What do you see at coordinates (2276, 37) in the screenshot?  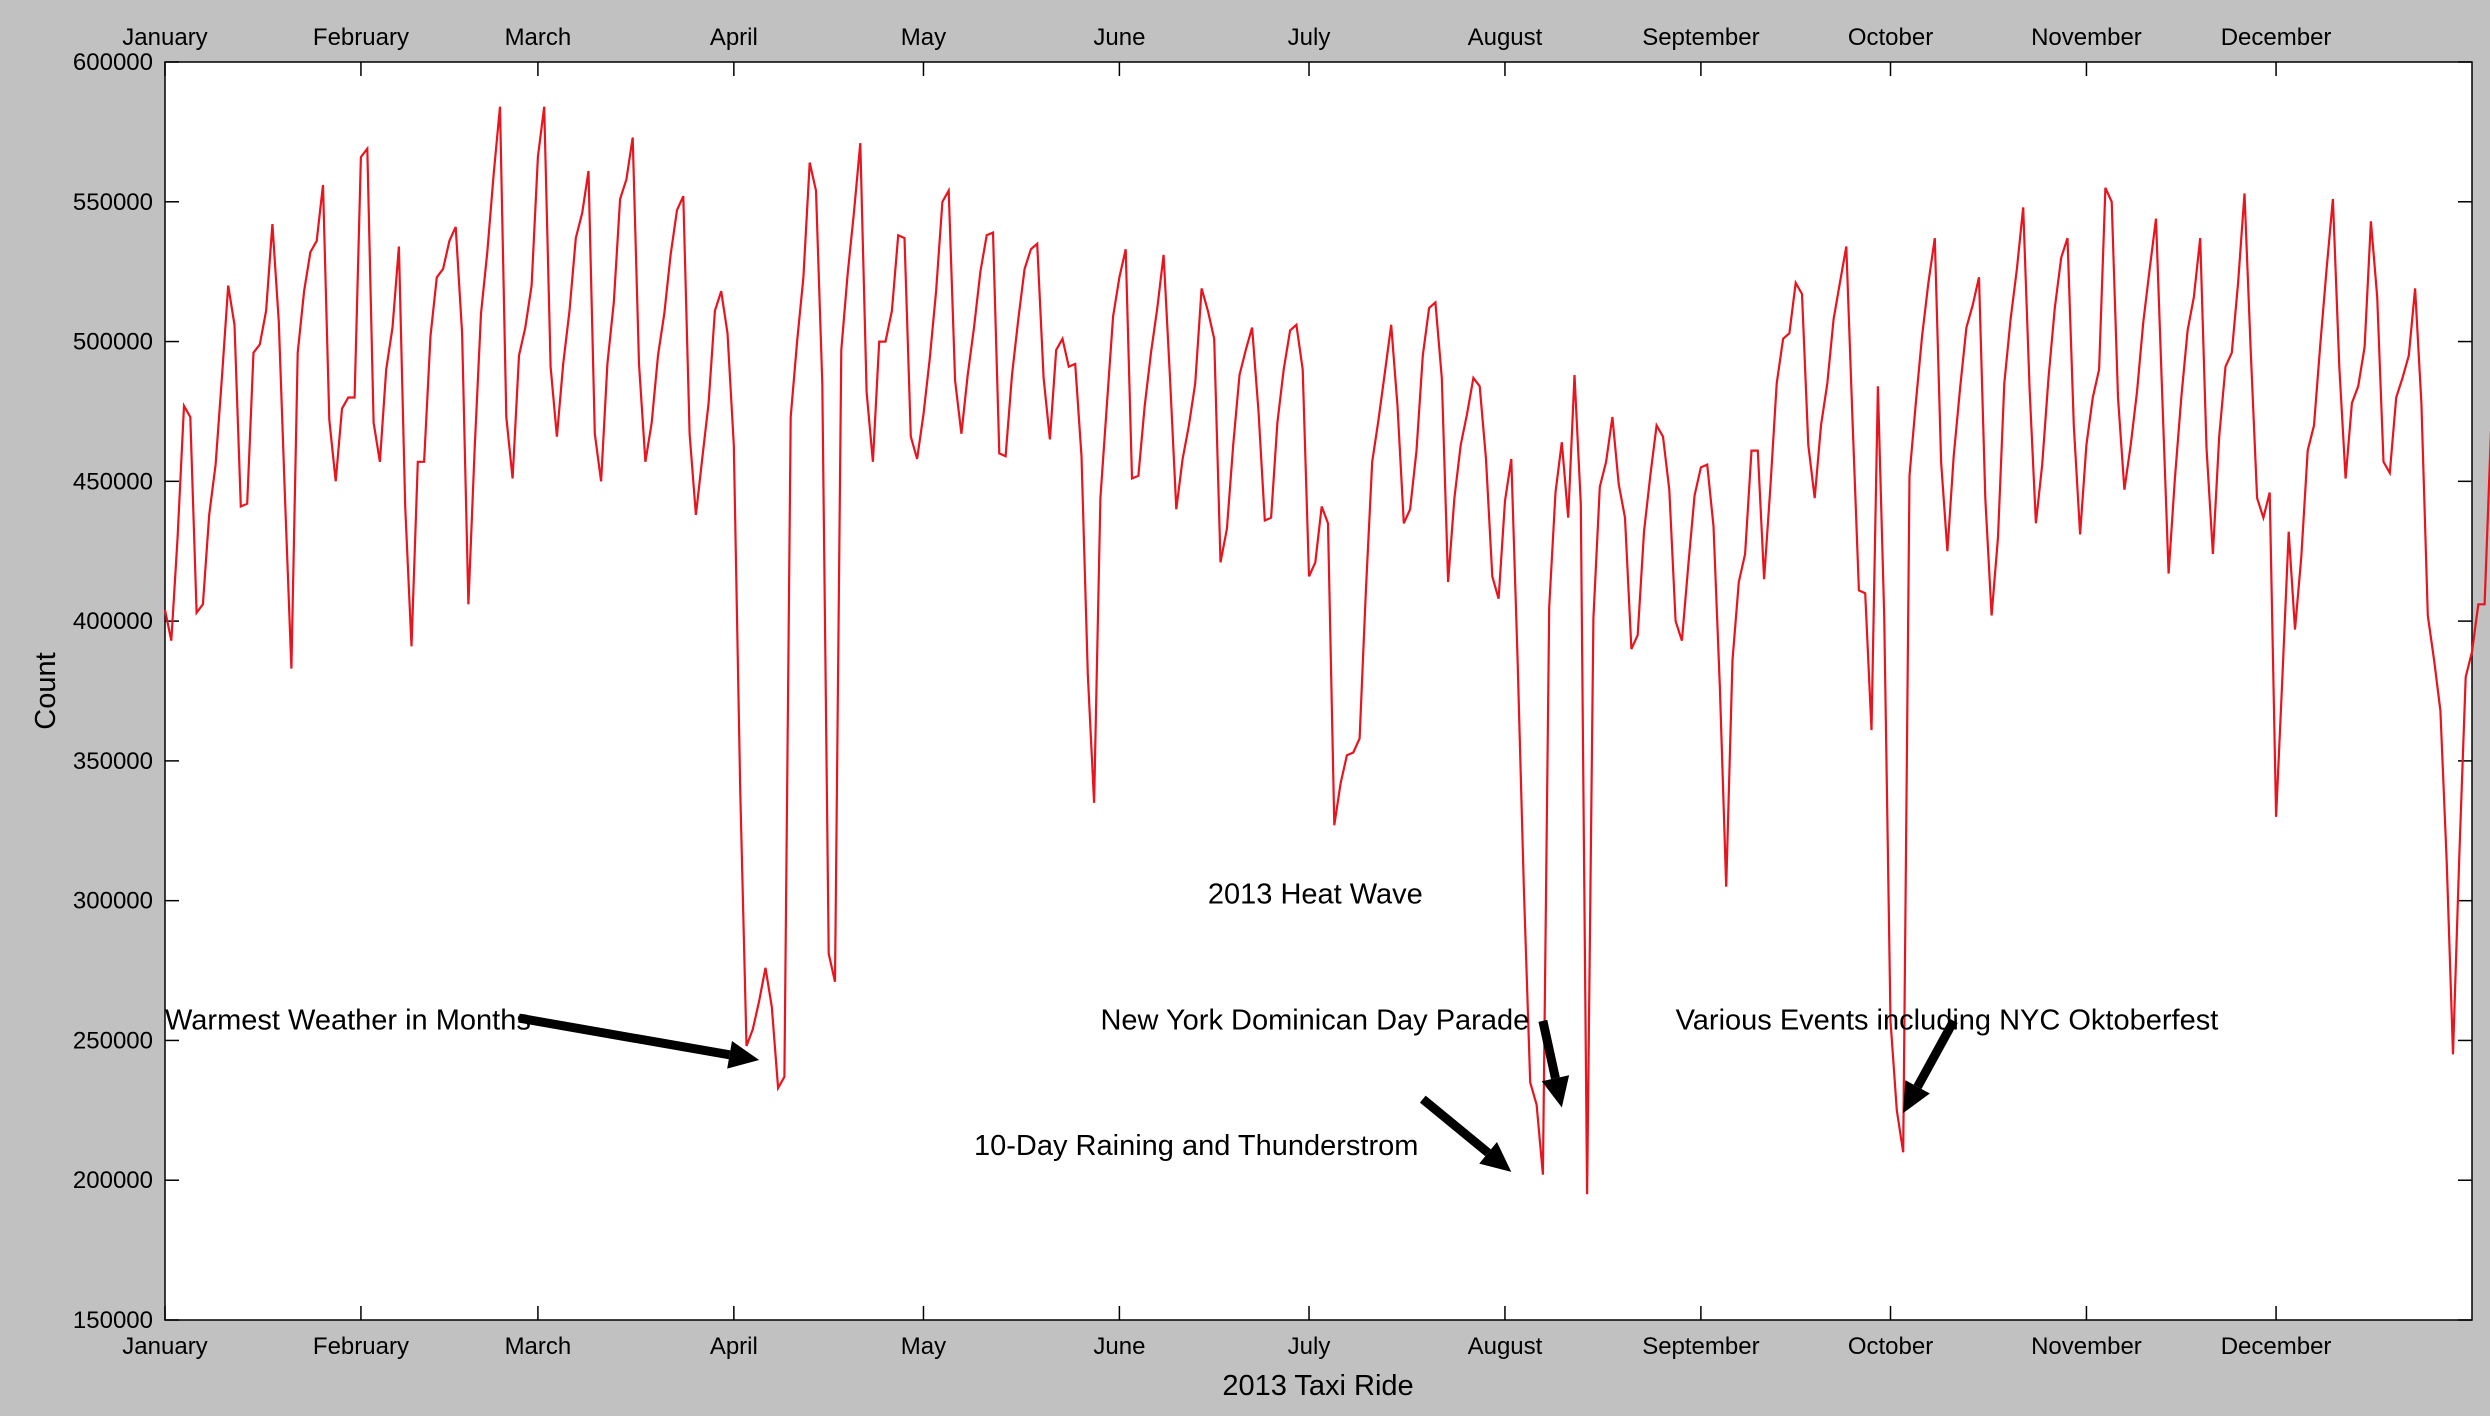 I see `x-tick-label-top-december: December` at bounding box center [2276, 37].